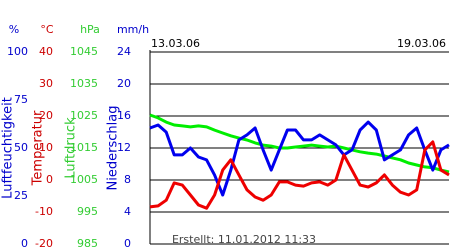 This screenshot has height=250, width=450. Describe the element at coordinates (127, 211) in the screenshot. I see `y-tick-label: 4` at that location.